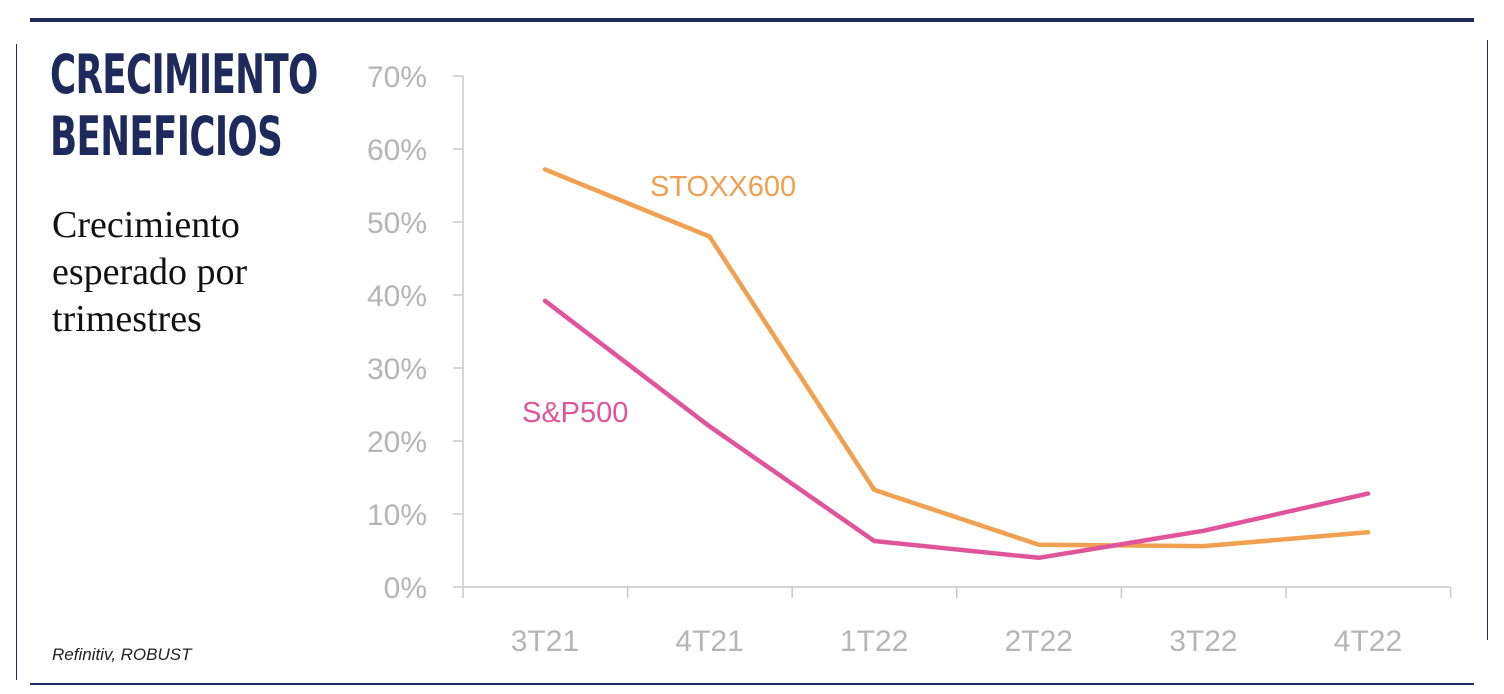  What do you see at coordinates (1487, 340) in the screenshot?
I see `right-rule` at bounding box center [1487, 340].